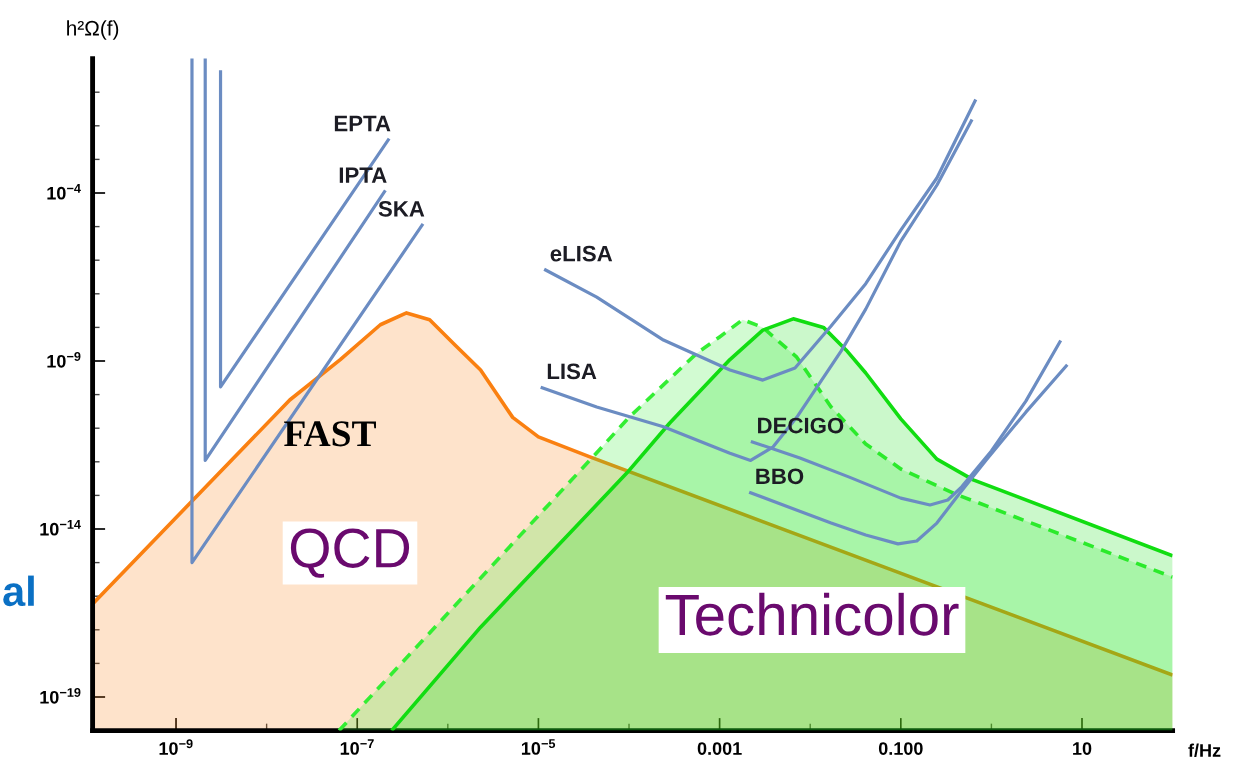 This screenshot has width=1249, height=772. What do you see at coordinates (357, 747) in the screenshot?
I see `x-tick-label: 10$^{−7}$` at bounding box center [357, 747].